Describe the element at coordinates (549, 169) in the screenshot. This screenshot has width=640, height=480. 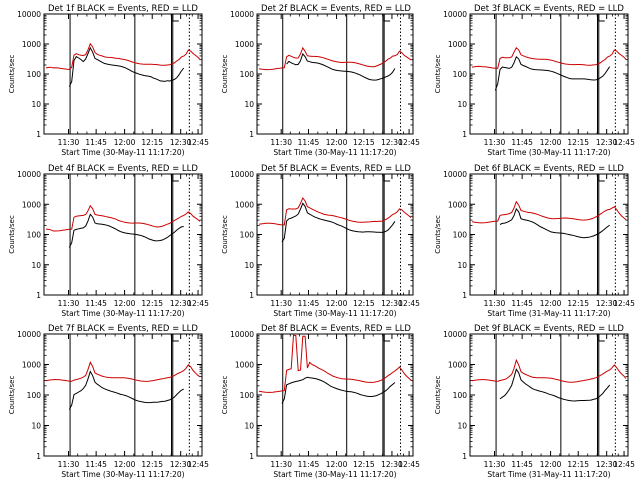
I see `panel-title: Det 6f BLACK = Events, RED = LLD` at that location.